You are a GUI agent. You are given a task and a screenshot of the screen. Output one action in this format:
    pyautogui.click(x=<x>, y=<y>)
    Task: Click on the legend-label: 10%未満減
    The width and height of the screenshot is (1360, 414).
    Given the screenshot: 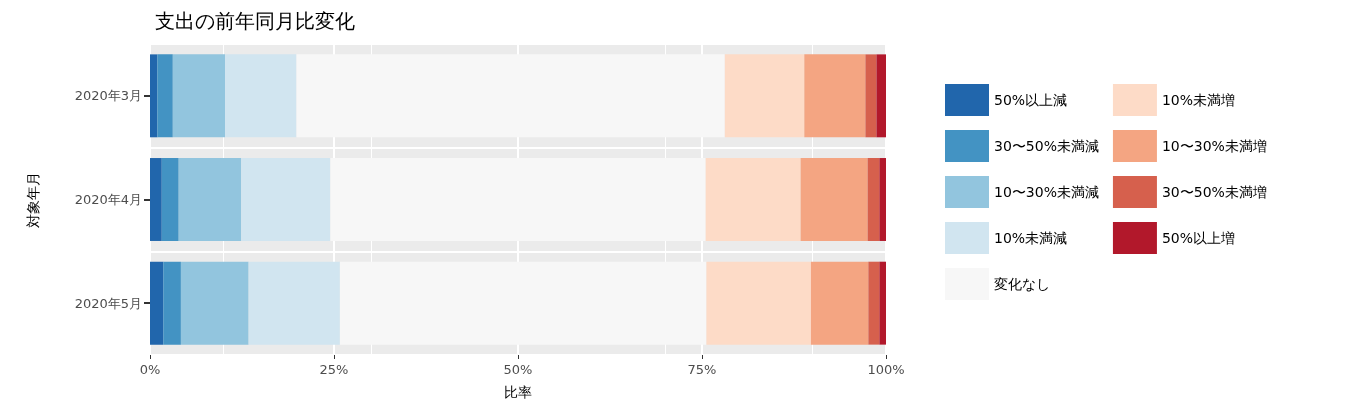 What is the action you would take?
    pyautogui.click(x=1031, y=238)
    